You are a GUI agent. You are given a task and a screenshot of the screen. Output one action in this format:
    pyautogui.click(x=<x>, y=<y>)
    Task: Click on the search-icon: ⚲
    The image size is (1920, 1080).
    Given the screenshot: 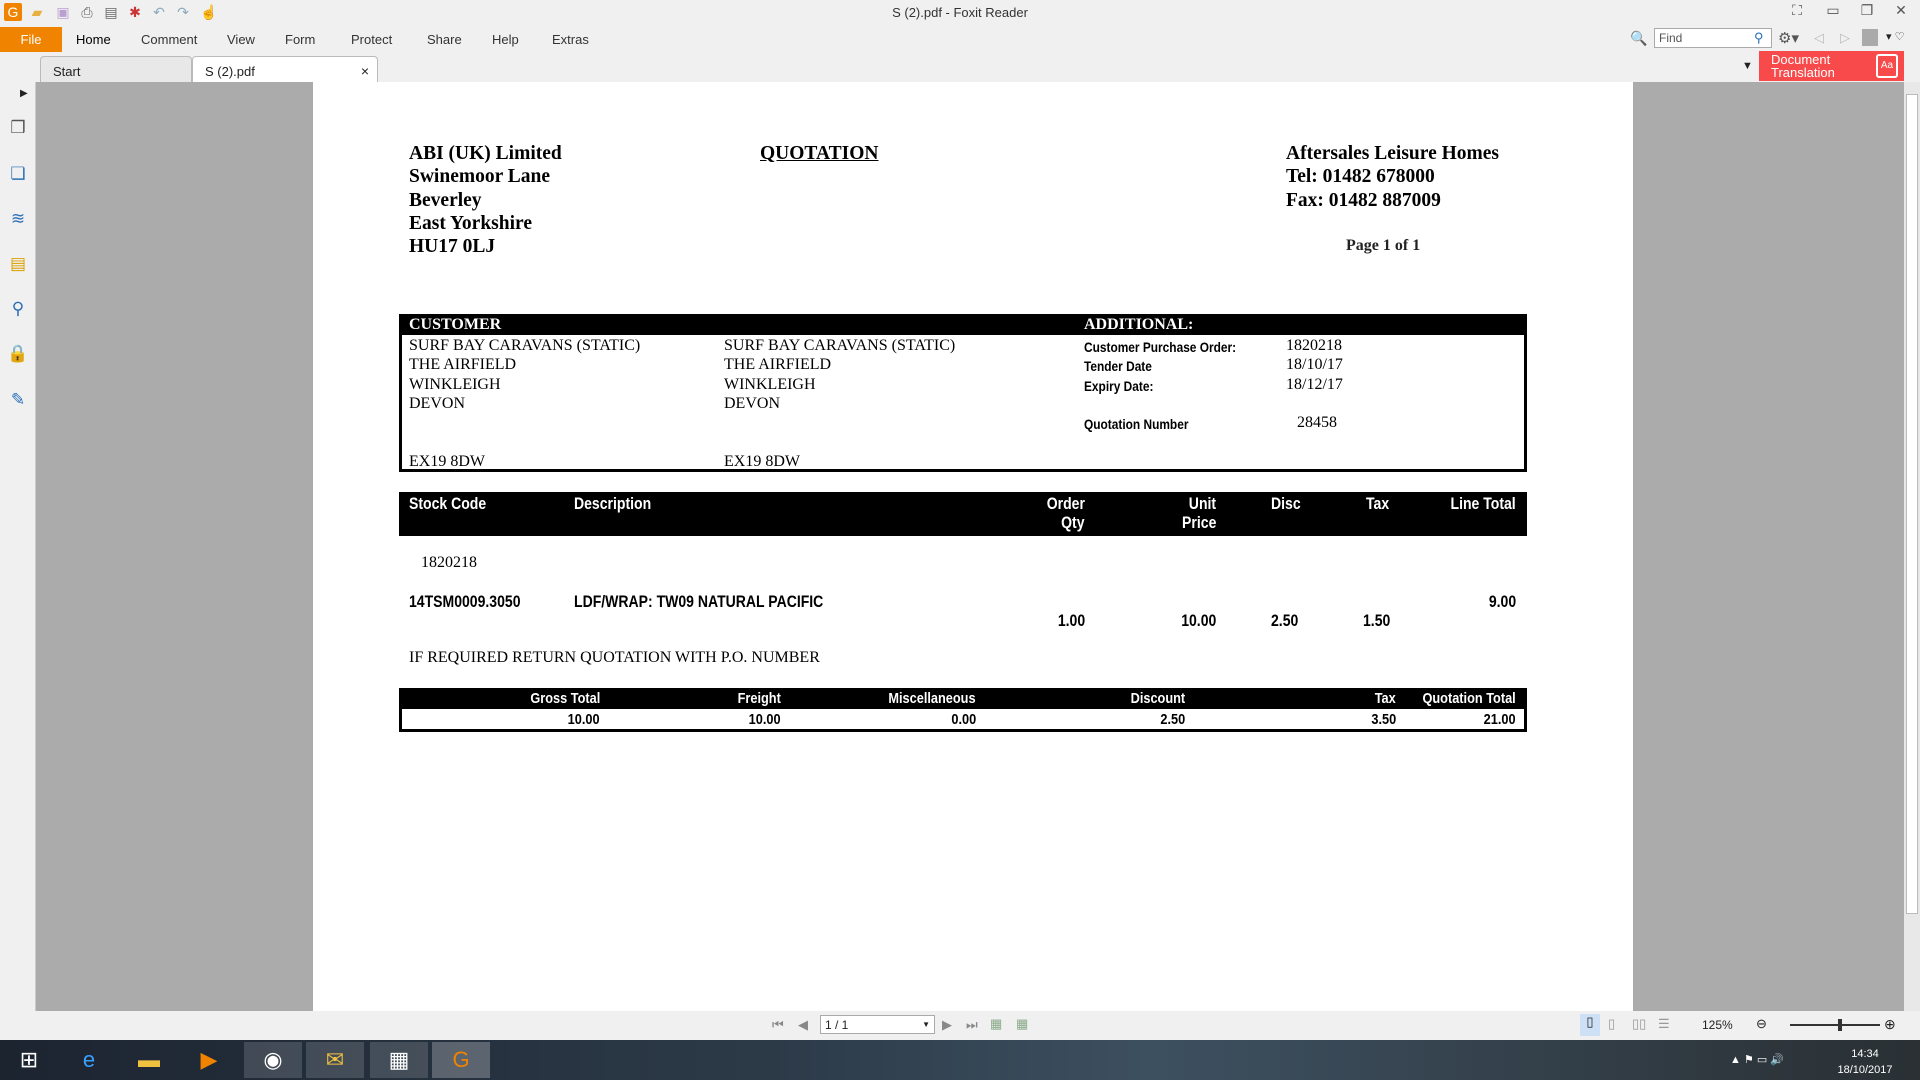 What is the action you would take?
    pyautogui.click(x=1759, y=37)
    